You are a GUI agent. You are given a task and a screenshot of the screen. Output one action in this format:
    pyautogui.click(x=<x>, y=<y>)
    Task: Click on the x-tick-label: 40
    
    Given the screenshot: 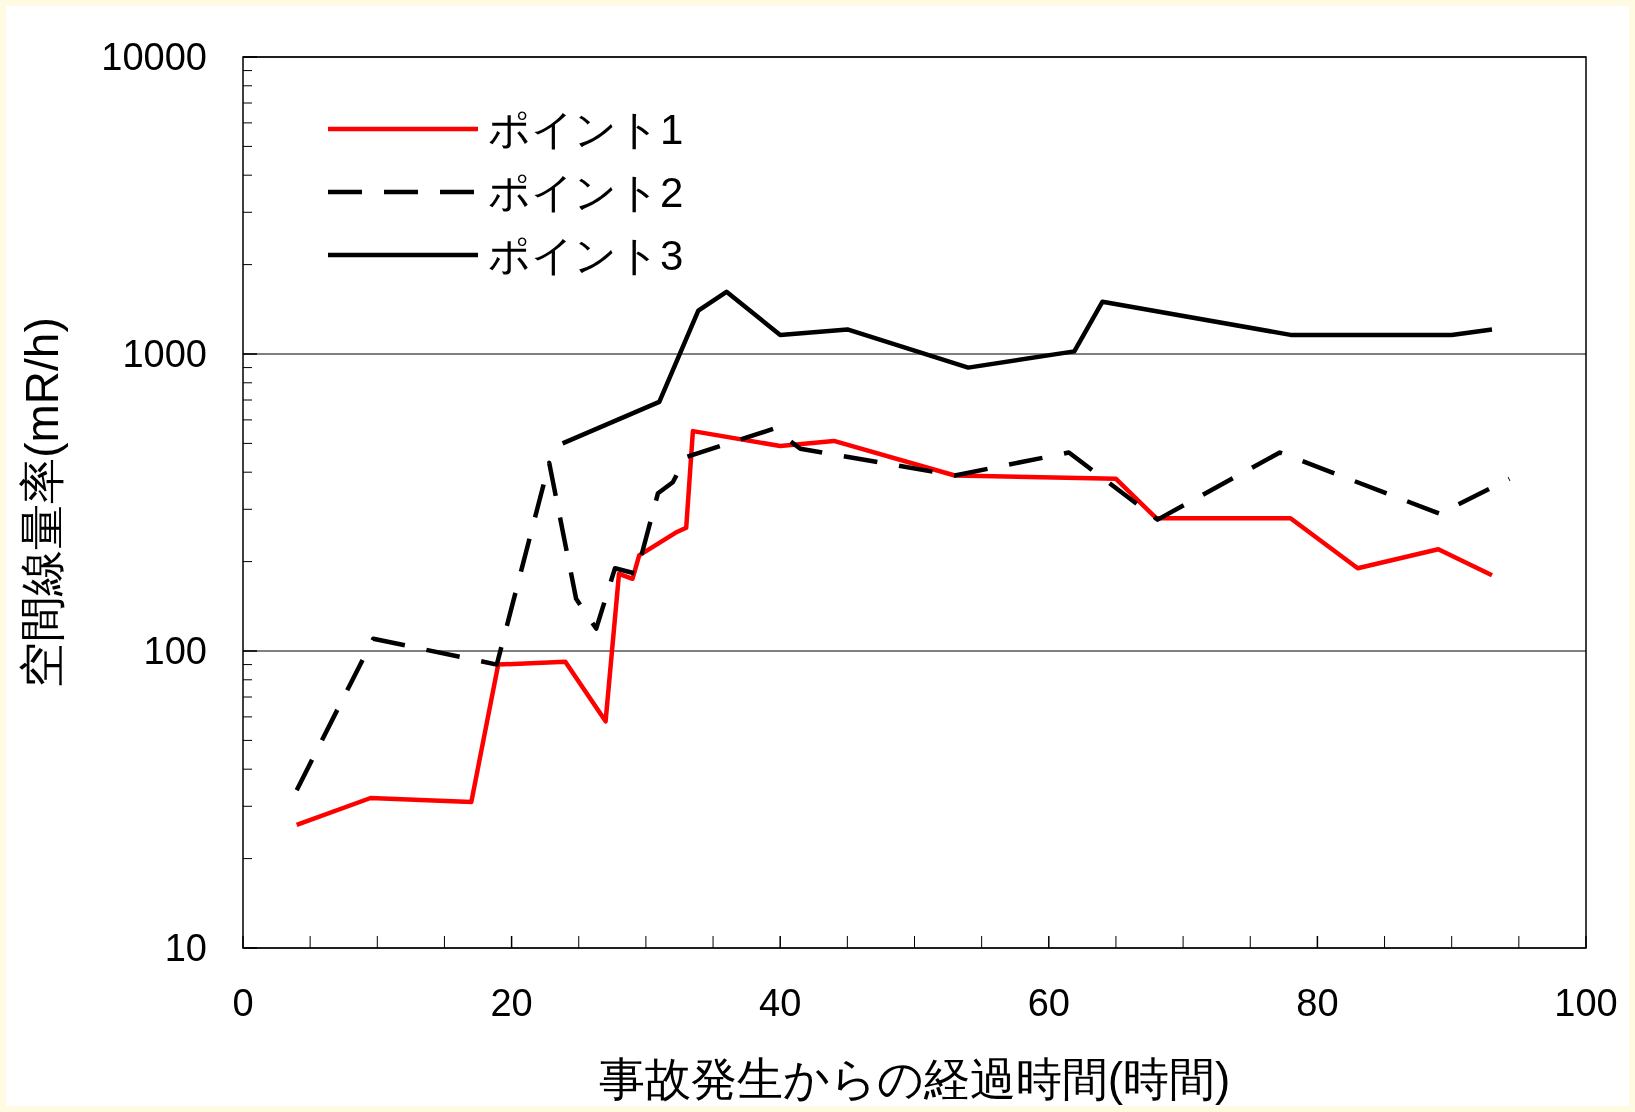 What is the action you would take?
    pyautogui.click(x=780, y=1003)
    